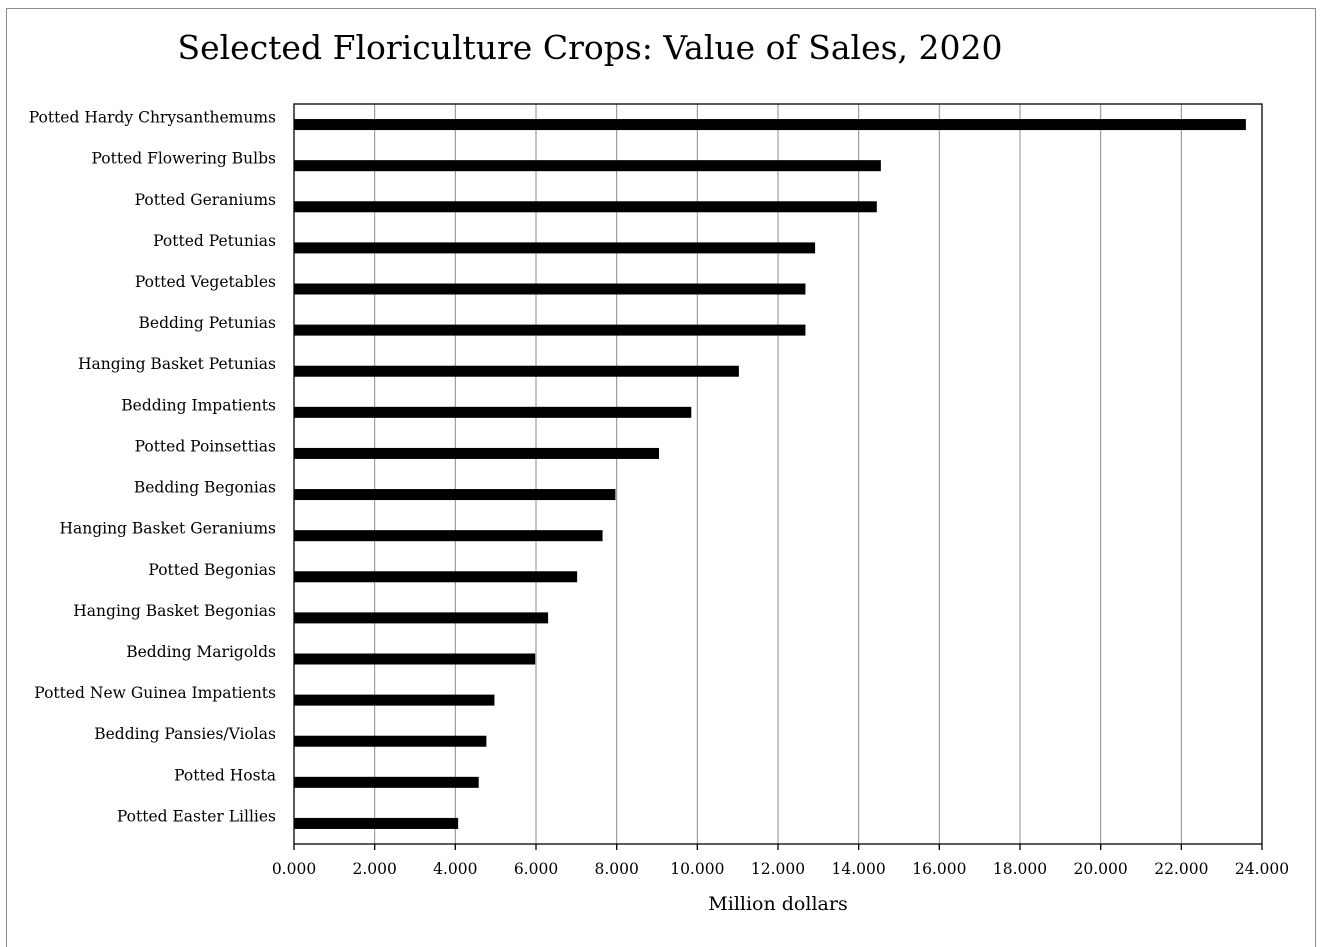 This screenshot has width=1322, height=947. What do you see at coordinates (167, 529) in the screenshot?
I see `category-label: Hanging Basket Geraniums` at bounding box center [167, 529].